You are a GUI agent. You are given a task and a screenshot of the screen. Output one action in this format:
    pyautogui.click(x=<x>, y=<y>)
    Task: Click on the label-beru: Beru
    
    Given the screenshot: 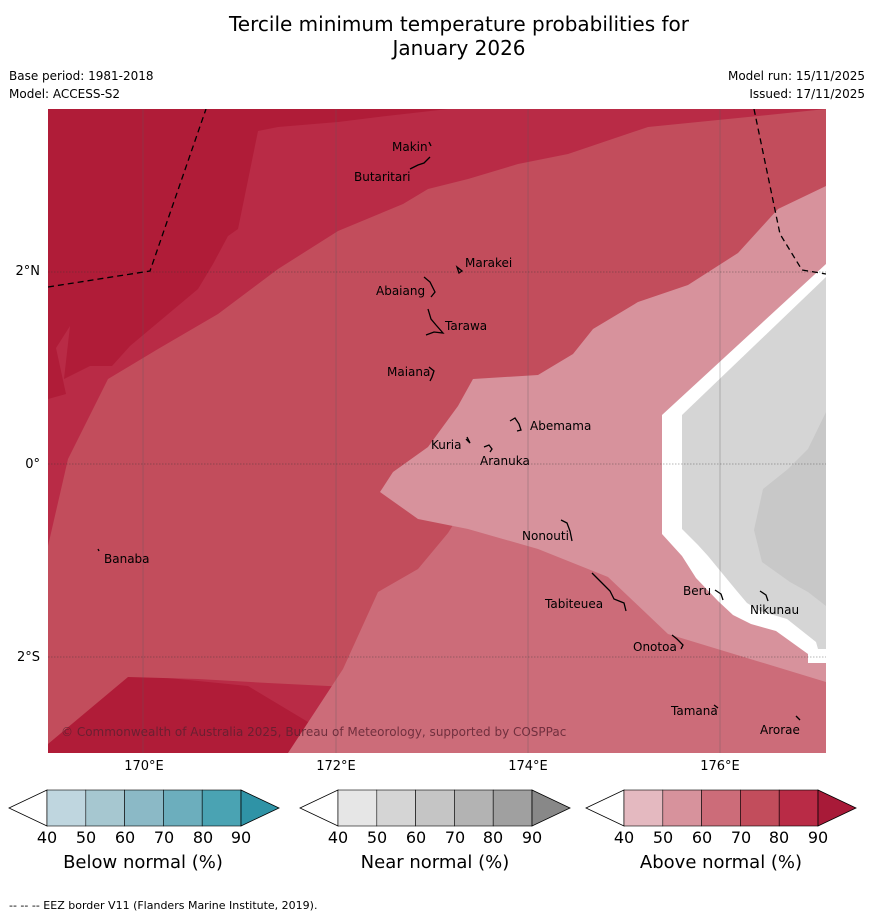 What is the action you would take?
    pyautogui.click(x=697, y=591)
    